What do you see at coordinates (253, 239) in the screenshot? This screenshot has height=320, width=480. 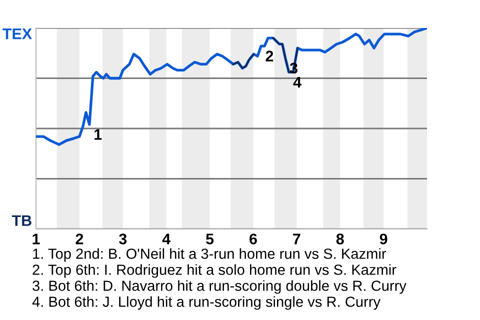 I see `x-tick-label: 6` at bounding box center [253, 239].